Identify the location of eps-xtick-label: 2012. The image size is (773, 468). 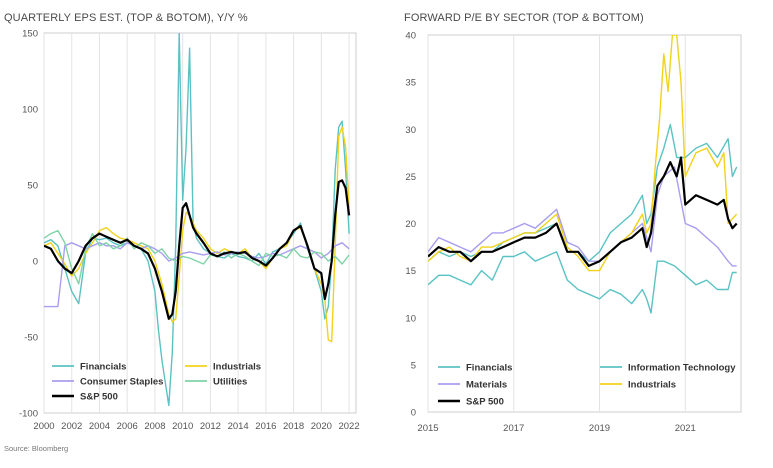
(210, 426).